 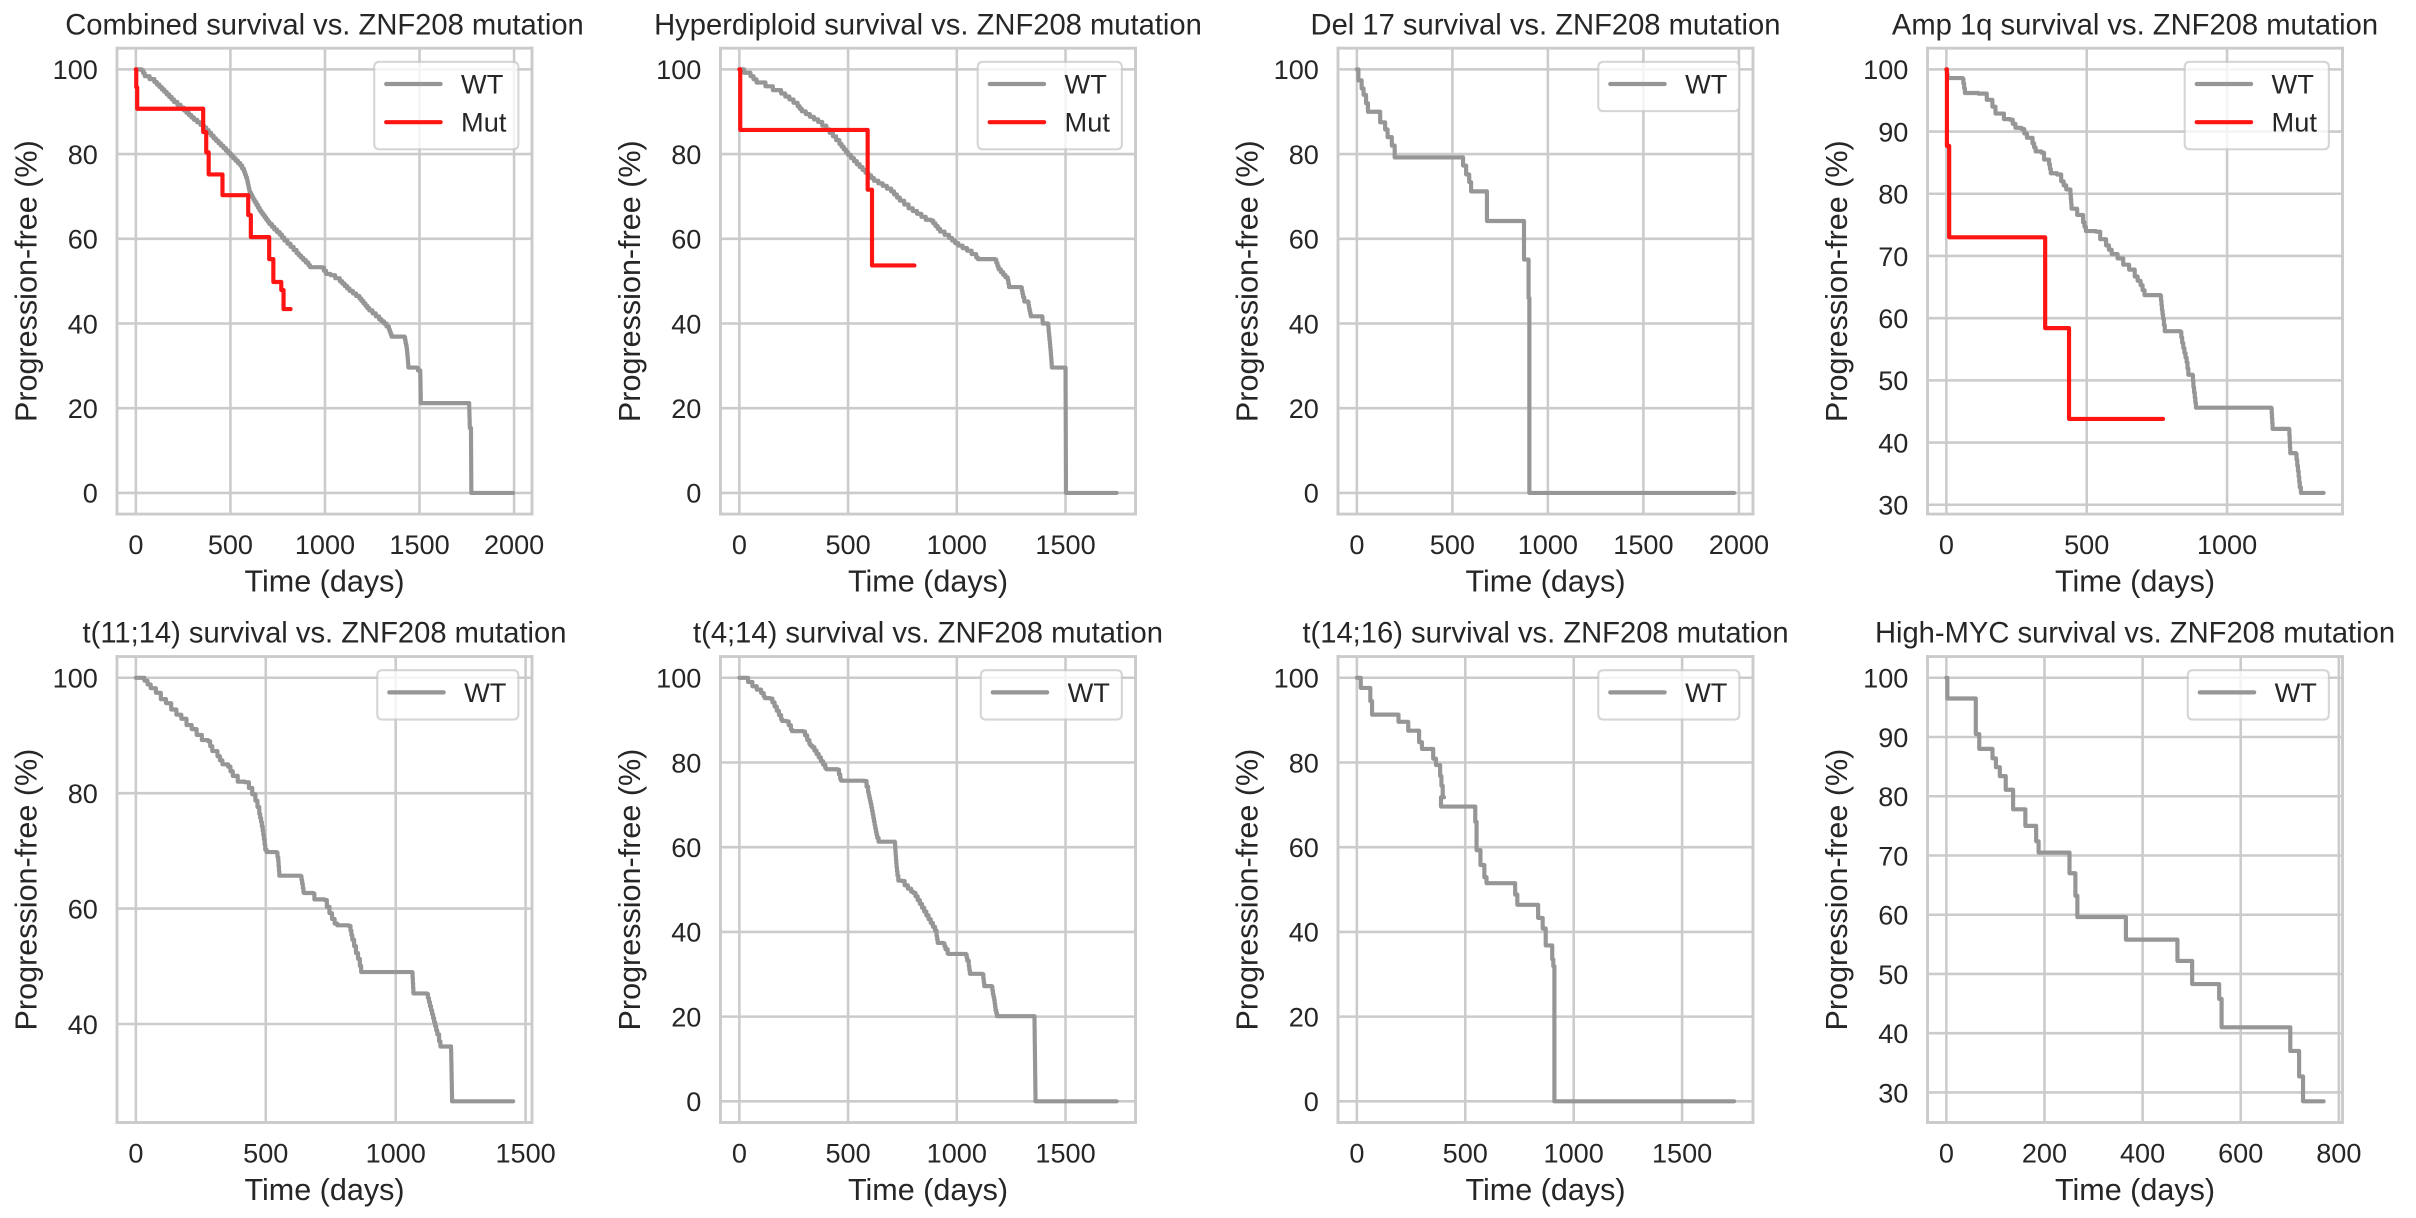 I want to click on svg-text: 30, so click(x=1893, y=505).